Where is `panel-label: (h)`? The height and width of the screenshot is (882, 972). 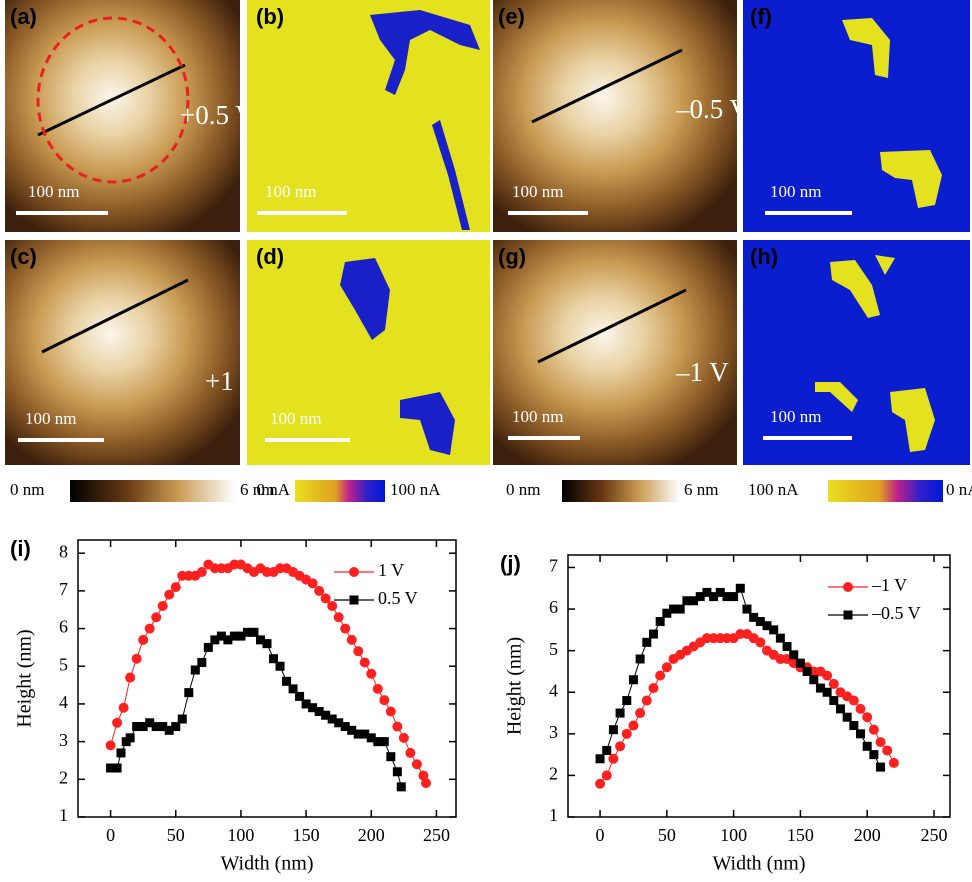 panel-label: (h) is located at coordinates (764, 256).